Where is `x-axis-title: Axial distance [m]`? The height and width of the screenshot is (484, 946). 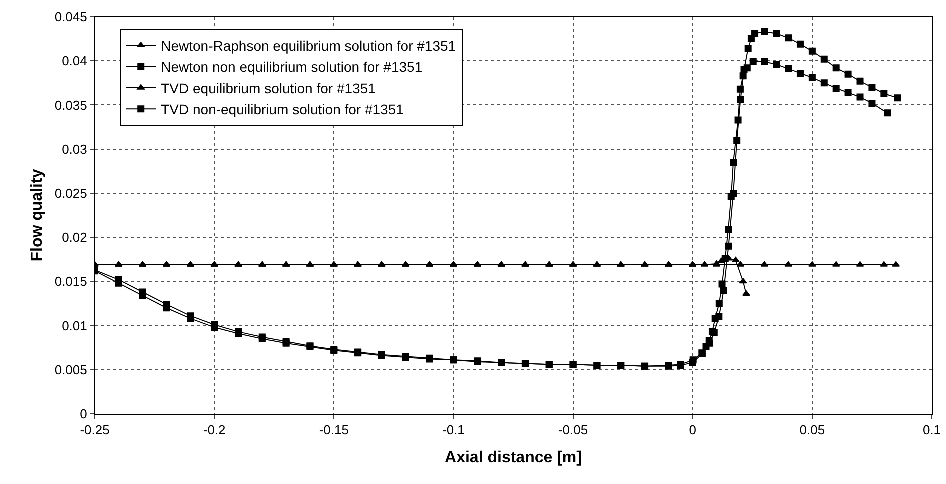
x-axis-title: Axial distance [m] is located at coordinates (513, 457).